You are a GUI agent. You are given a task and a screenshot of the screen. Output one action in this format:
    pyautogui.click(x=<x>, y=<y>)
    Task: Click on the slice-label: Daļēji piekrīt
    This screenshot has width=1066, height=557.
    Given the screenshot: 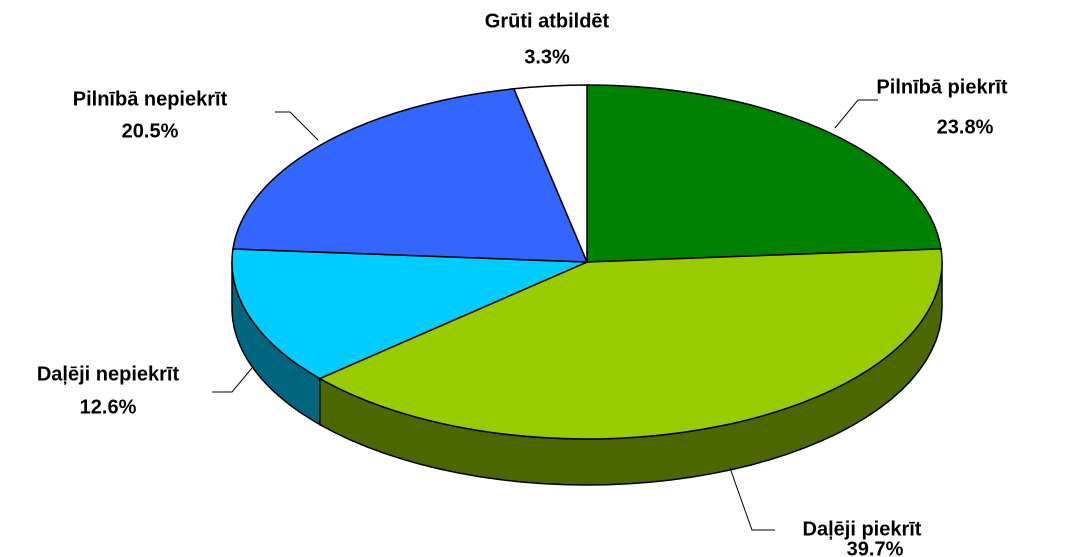 What is the action you would take?
    pyautogui.click(x=862, y=529)
    